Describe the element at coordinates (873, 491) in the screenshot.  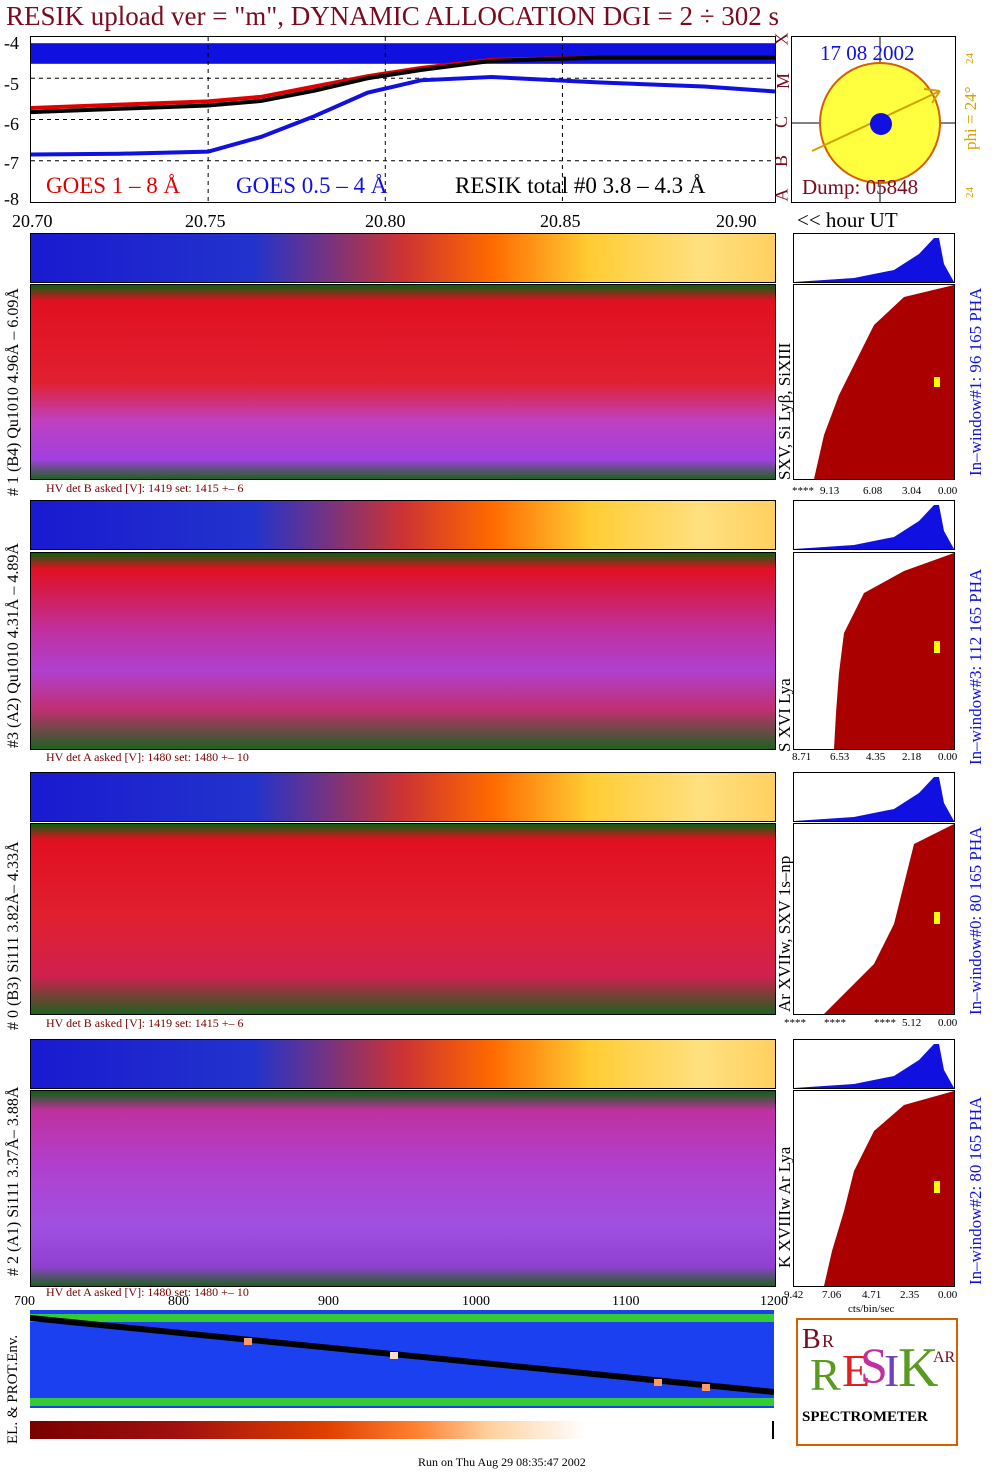
I see `channel-1-axis-tick: 6.08` at that location.